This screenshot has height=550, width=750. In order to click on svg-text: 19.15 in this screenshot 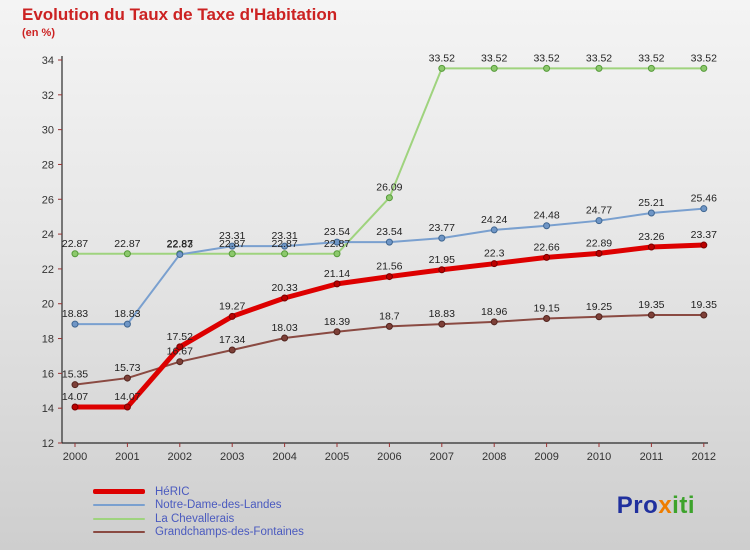, I will do `click(546, 309)`.